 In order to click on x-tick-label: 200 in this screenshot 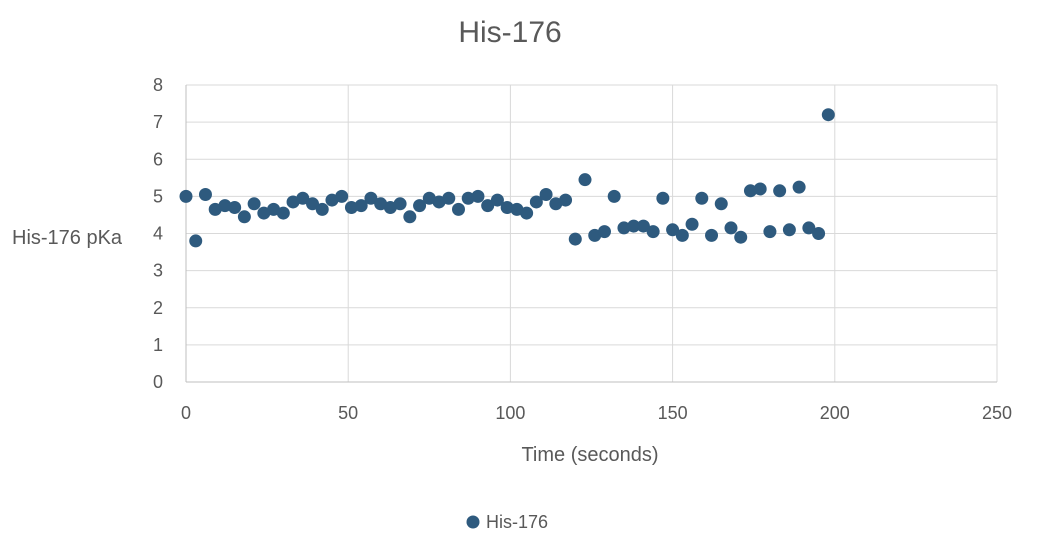, I will do `click(835, 413)`.